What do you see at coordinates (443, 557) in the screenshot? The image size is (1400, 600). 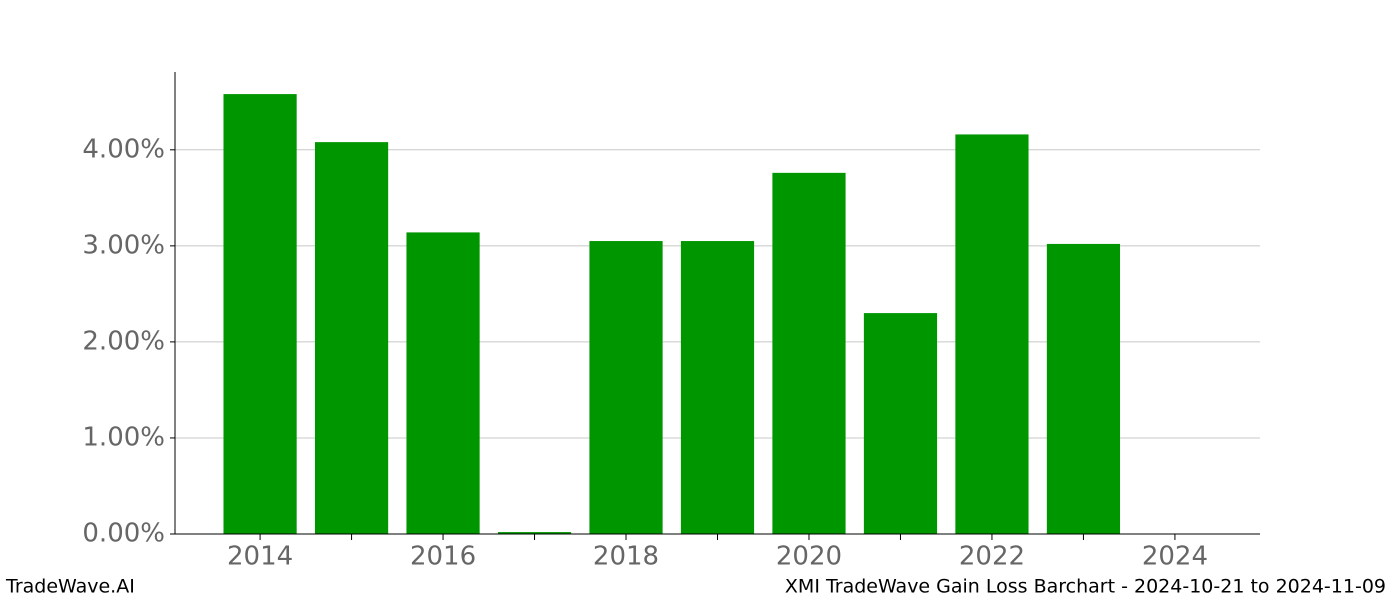 I see `x-tick-label: 2016` at bounding box center [443, 557].